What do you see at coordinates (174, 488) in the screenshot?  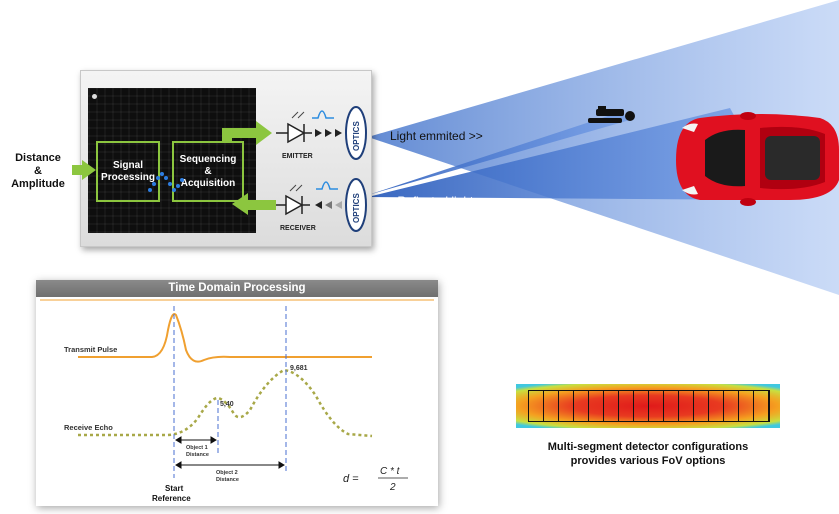 I see `start-reference-line1: Start` at bounding box center [174, 488].